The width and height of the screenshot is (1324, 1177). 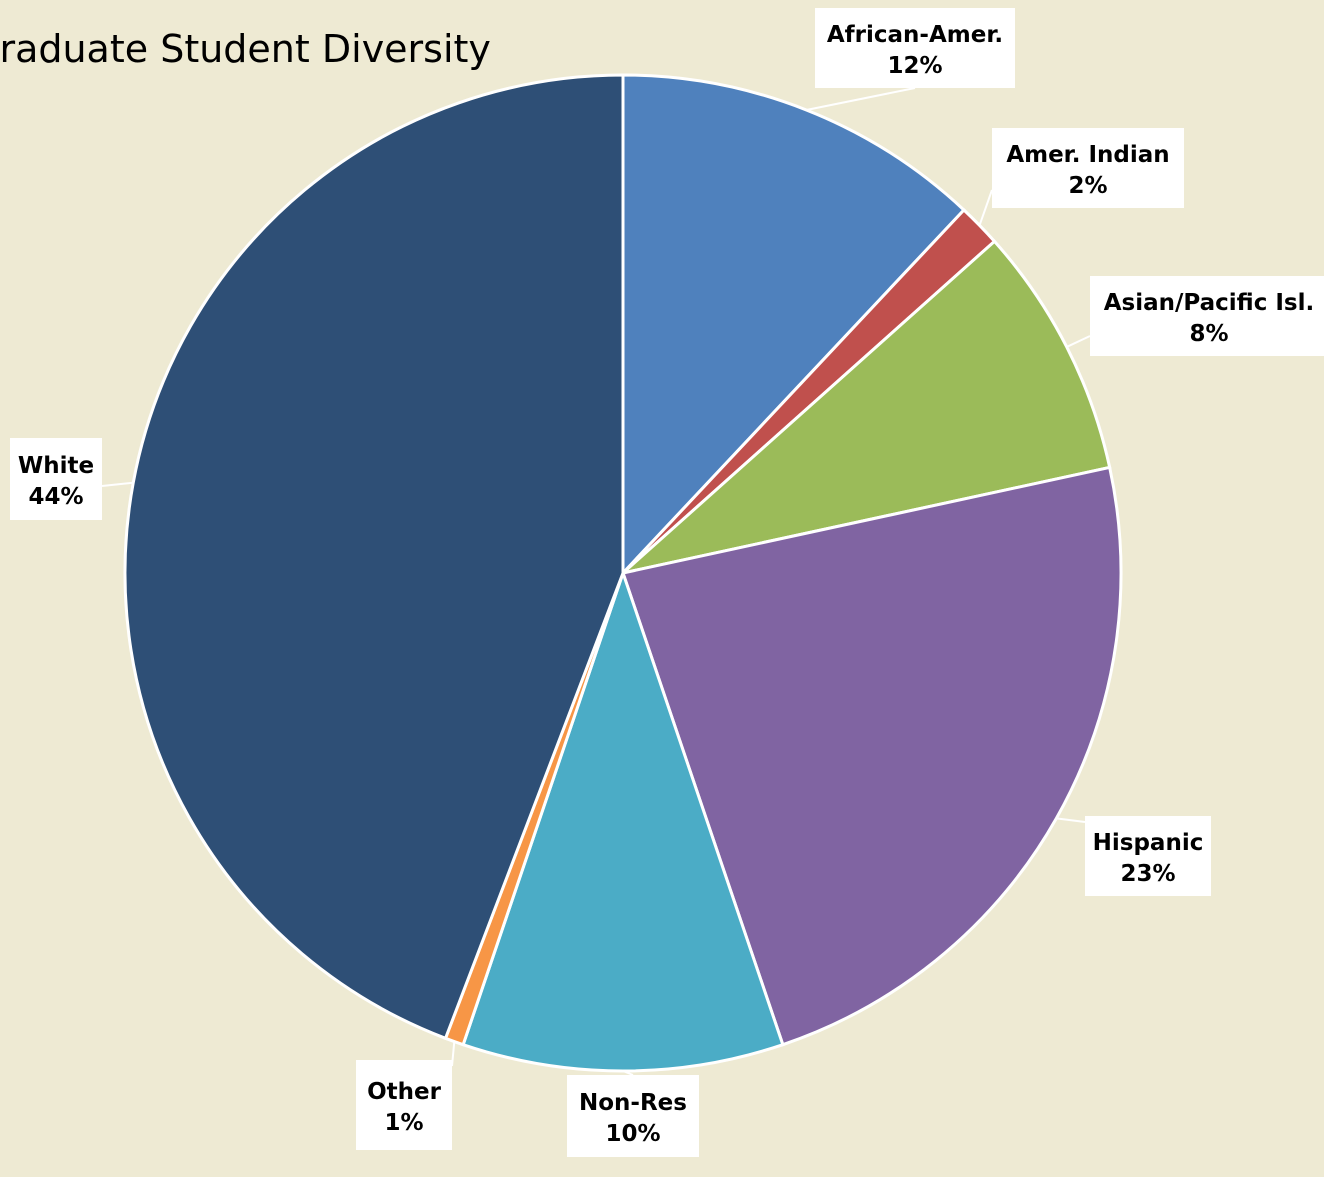 What do you see at coordinates (1078, 341) in the screenshot?
I see `leader-line-asian-pacific-isl` at bounding box center [1078, 341].